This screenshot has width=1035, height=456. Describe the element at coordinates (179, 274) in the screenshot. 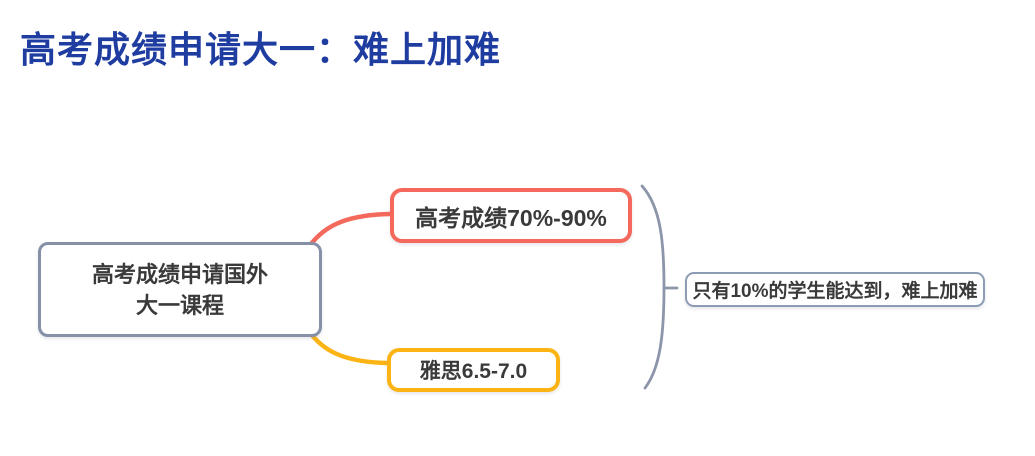

I see `node-root-label-line1: 高考成绩申请国外` at that location.